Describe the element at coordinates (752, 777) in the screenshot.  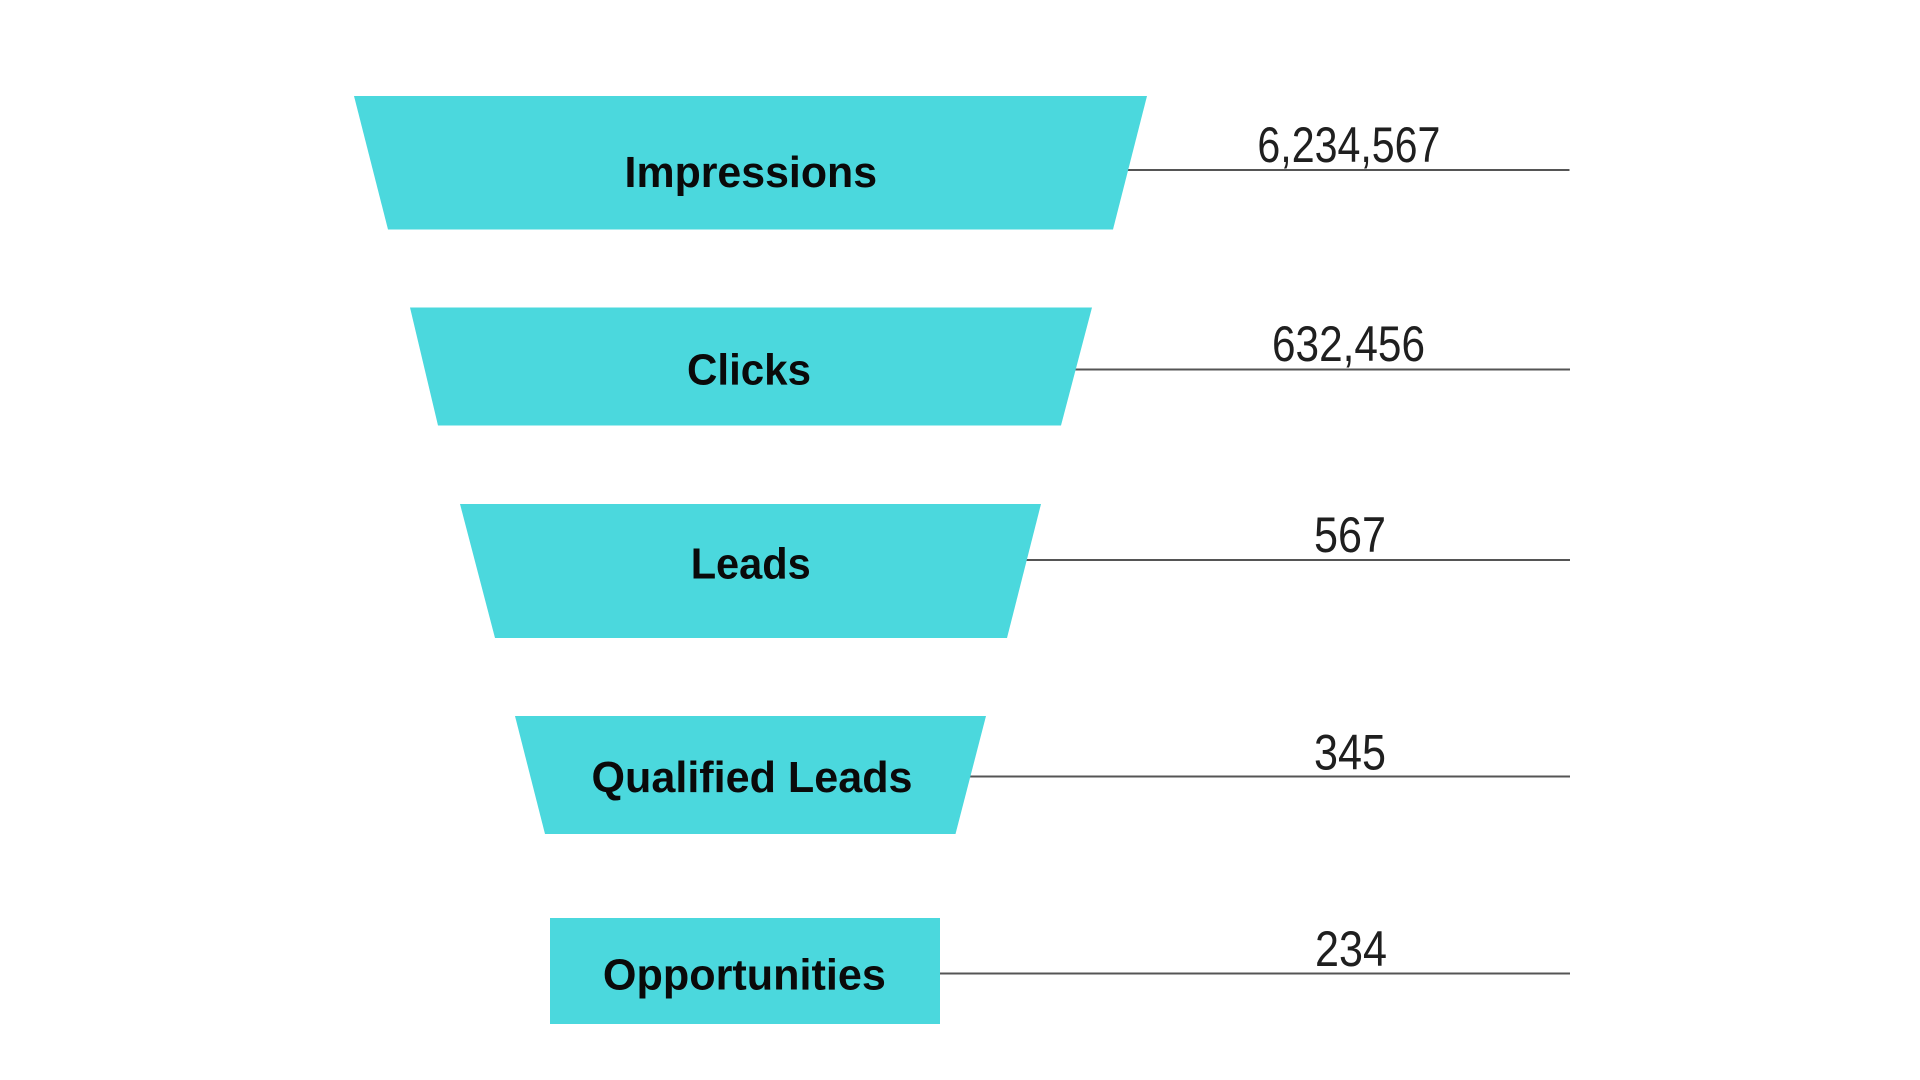
I see `svg-text: Qualified Leads` at that location.